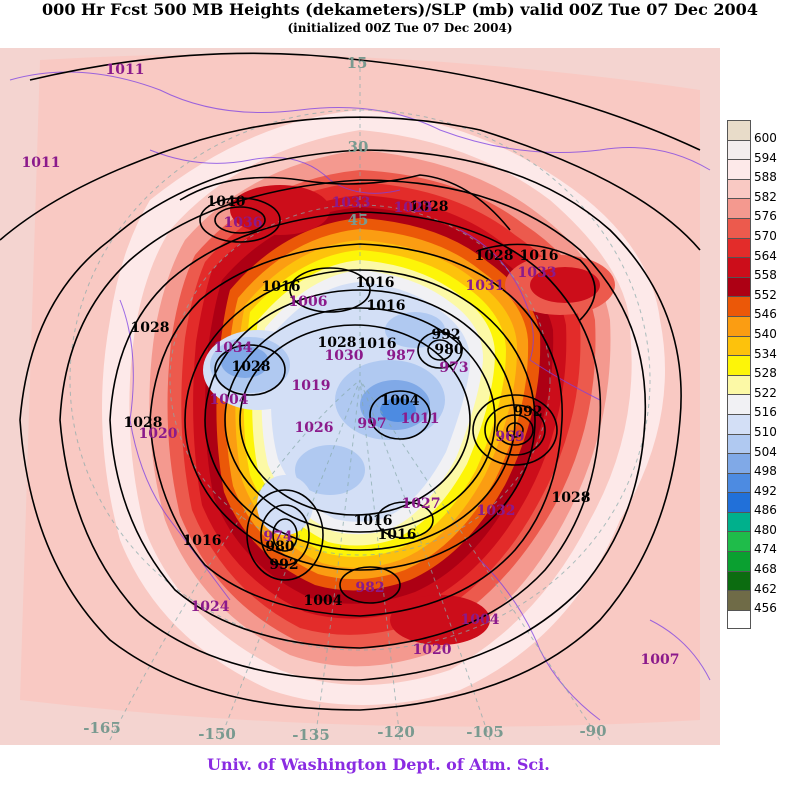 Image resolution: width=800 pixels, height=800 pixels. Describe the element at coordinates (765, 471) in the screenshot. I see `legend-label: 498` at that location.